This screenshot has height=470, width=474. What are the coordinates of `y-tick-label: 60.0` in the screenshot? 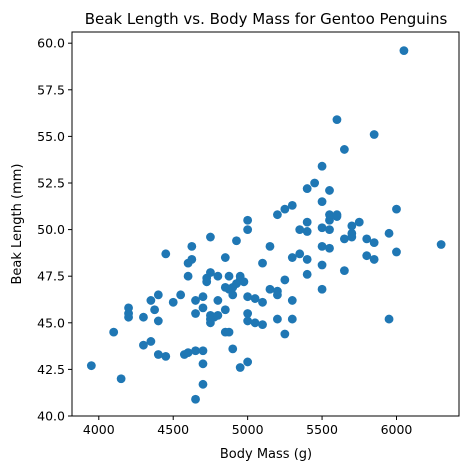 It's located at (51, 43).